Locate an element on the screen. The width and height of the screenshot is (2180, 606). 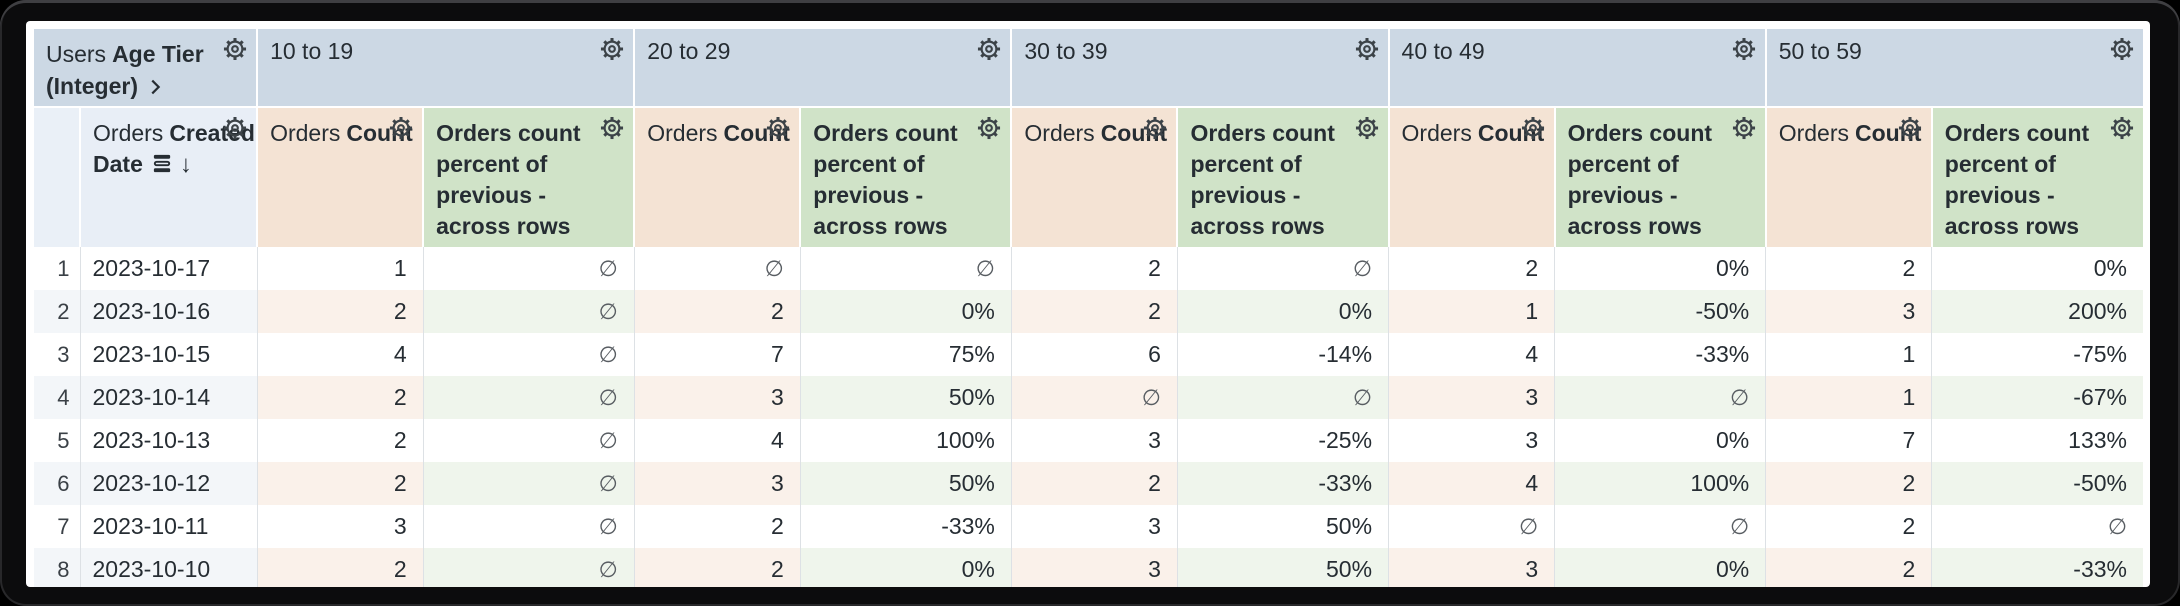
expand-chevron-icon is located at coordinates (155, 90).